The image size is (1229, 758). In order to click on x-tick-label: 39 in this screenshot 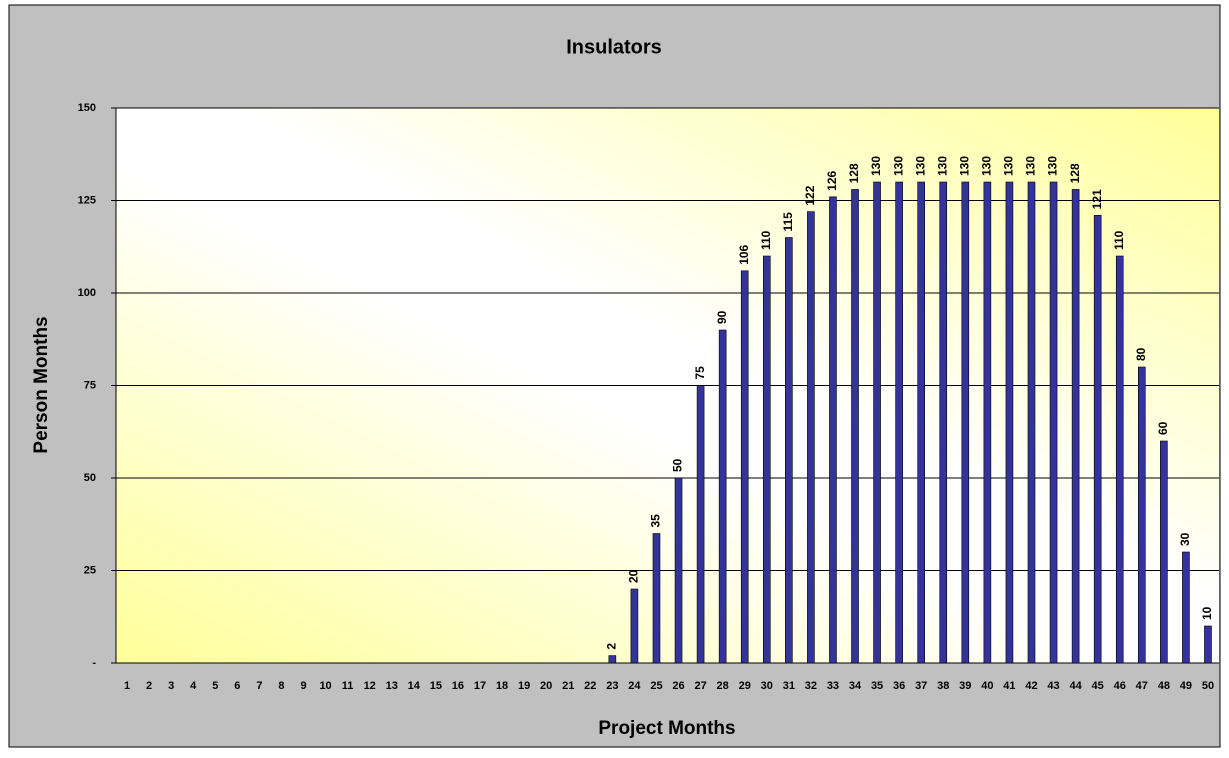, I will do `click(965, 686)`.